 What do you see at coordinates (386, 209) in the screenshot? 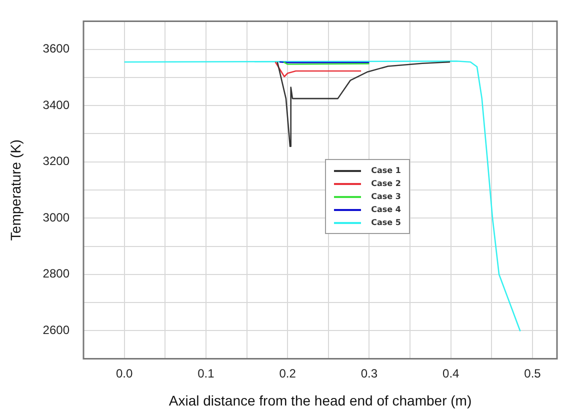
I see `legend-label: Case 4` at bounding box center [386, 209].